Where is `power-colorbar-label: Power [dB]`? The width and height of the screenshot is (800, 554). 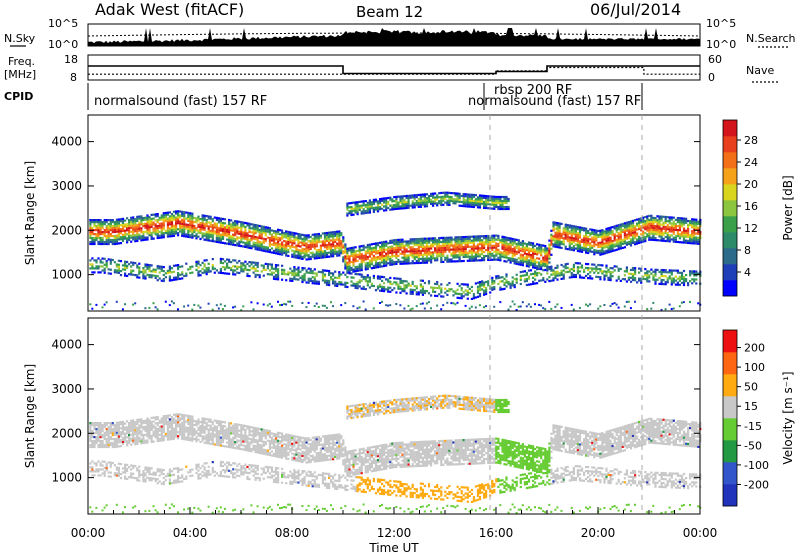
power-colorbar-label: Power [dB] is located at coordinates (788, 207).